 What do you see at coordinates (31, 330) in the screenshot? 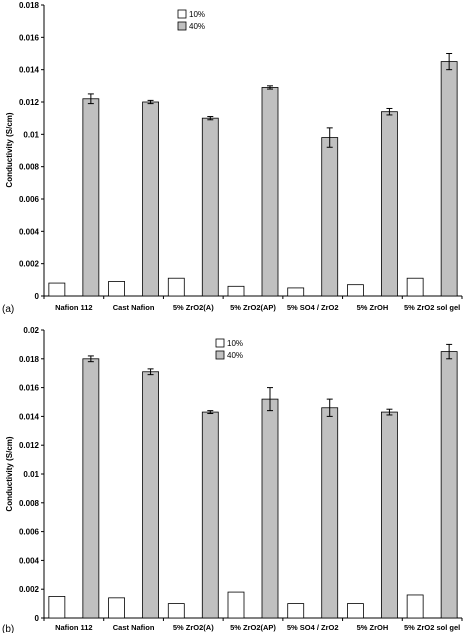
I see `y-tick-label: 0.02` at bounding box center [31, 330].